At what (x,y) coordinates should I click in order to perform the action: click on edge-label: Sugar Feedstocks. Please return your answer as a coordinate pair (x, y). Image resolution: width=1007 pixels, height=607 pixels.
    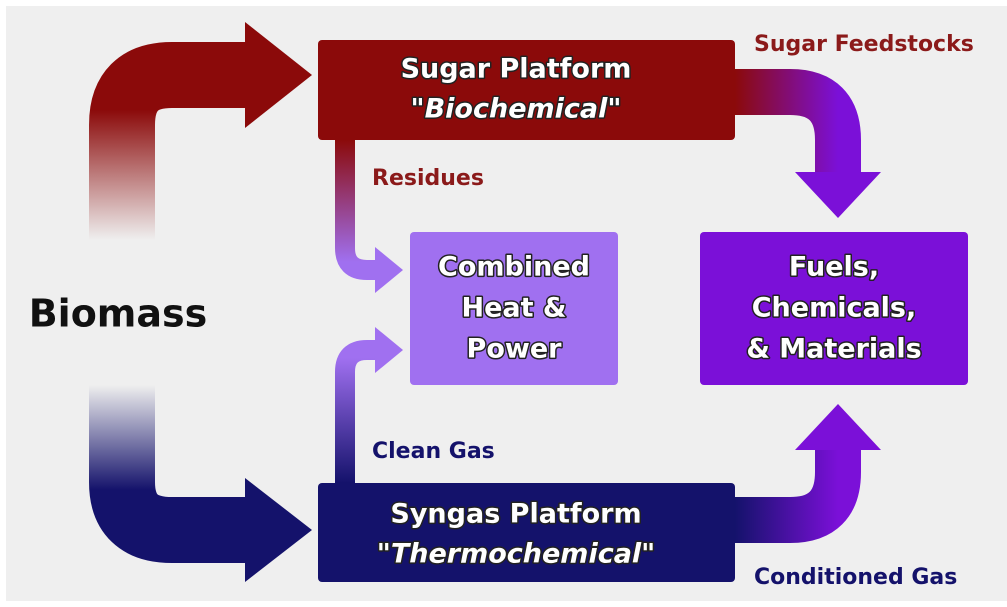
    Looking at the image, I should click on (864, 44).